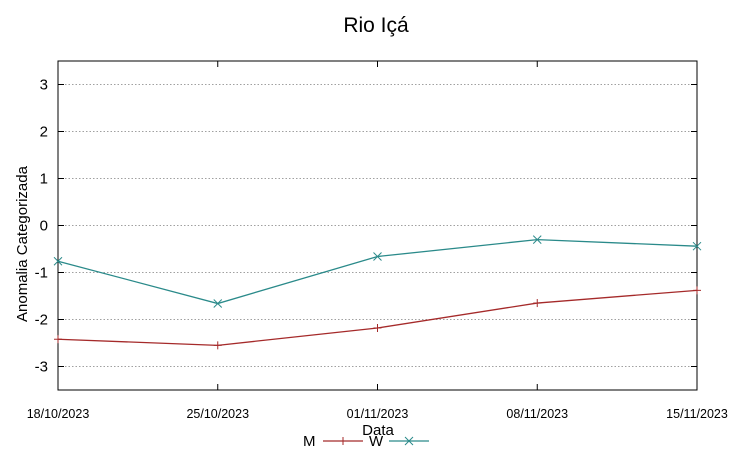 This screenshot has height=459, width=752. Describe the element at coordinates (44, 179) in the screenshot. I see `y-tick-label: 1` at that location.